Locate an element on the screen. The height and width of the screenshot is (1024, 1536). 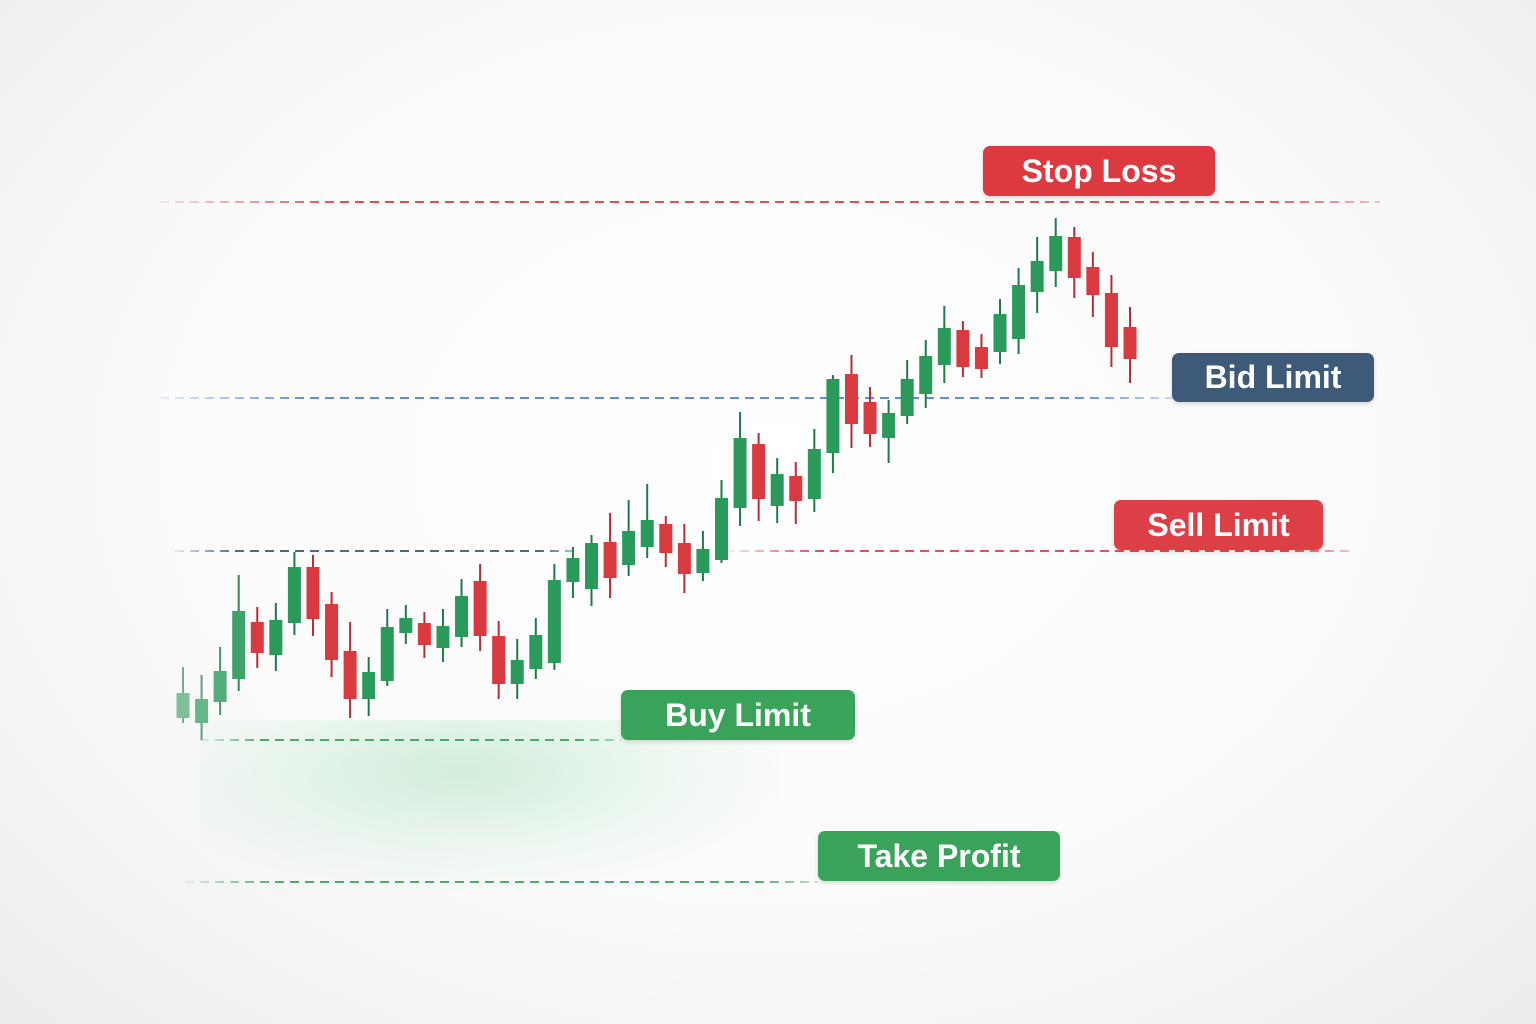
buy-limit-text: Buy Limit is located at coordinates (738, 714).